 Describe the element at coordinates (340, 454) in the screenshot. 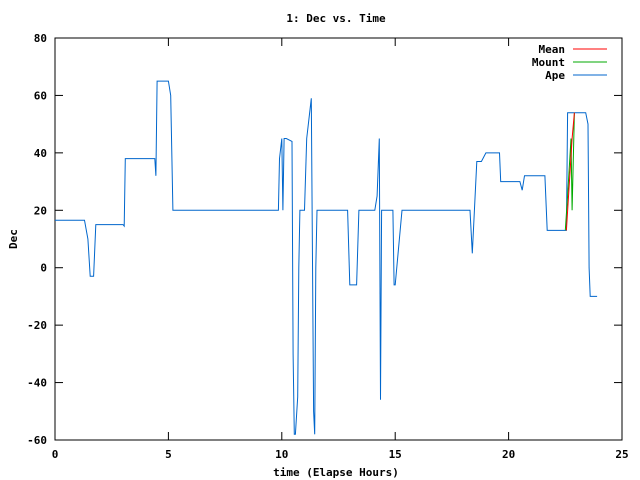

I see `x-tick-labels: 0 5 10 15 20 25` at that location.